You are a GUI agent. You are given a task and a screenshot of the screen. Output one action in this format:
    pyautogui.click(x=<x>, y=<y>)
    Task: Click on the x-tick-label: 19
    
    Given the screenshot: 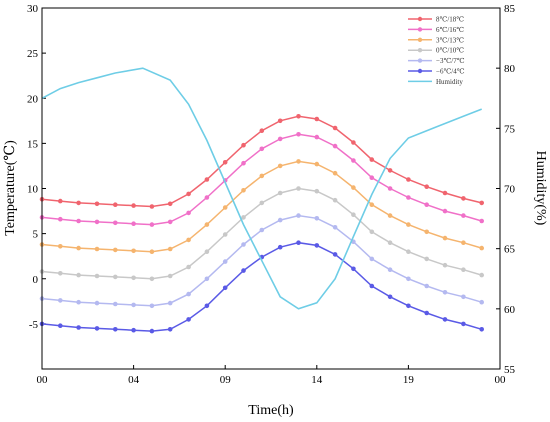 What is the action you would take?
    pyautogui.click(x=409, y=380)
    